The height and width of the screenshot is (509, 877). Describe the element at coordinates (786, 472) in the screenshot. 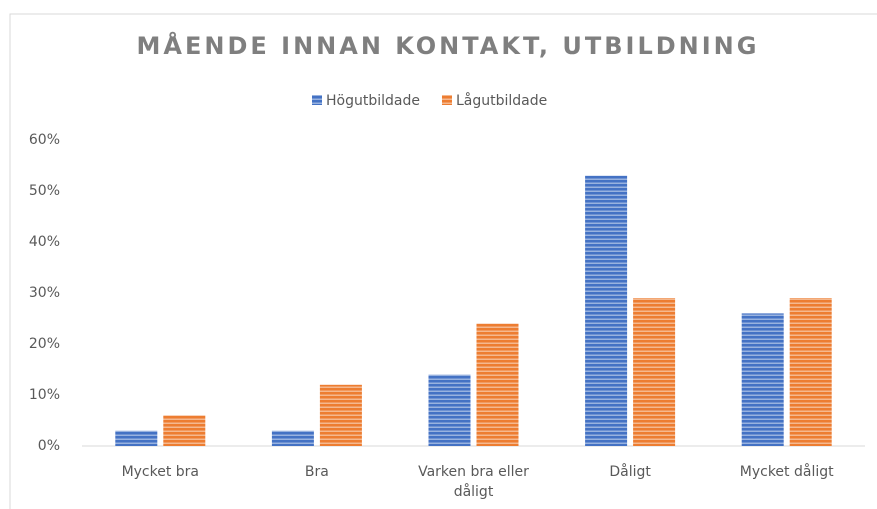

I see `x-tick-label: Mycket dåligt` at that location.